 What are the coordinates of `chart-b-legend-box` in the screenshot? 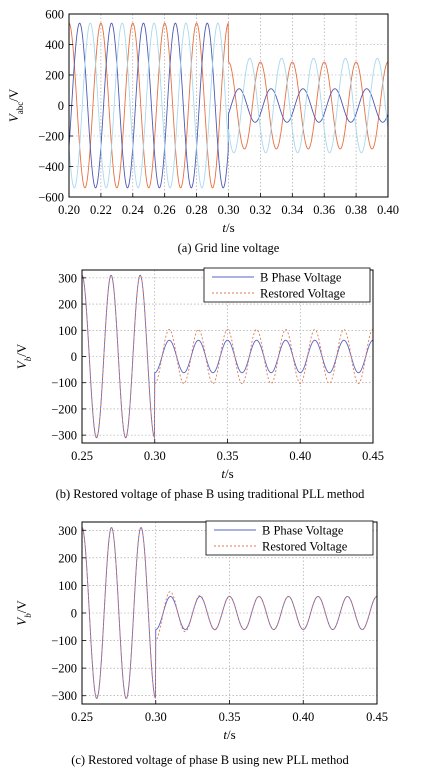 It's located at (287, 285).